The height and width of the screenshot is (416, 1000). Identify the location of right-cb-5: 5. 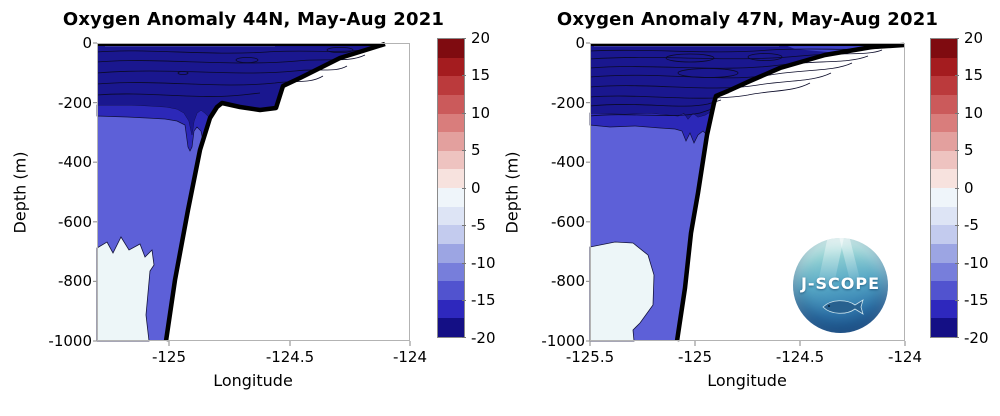
(969, 150).